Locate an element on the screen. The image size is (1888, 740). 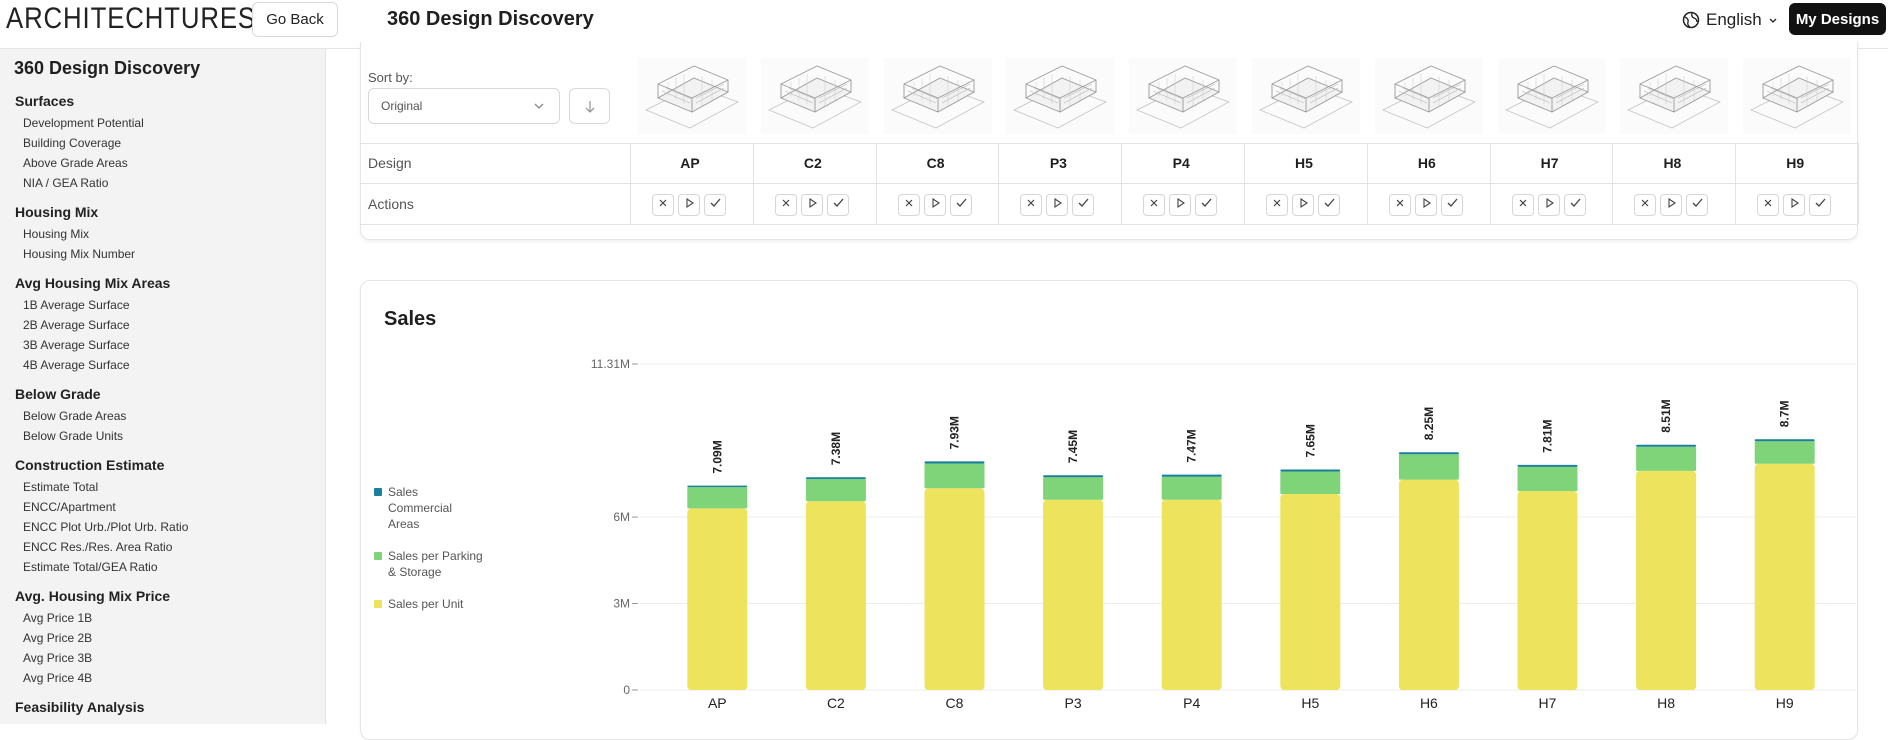
play-icon is located at coordinates (812, 205).